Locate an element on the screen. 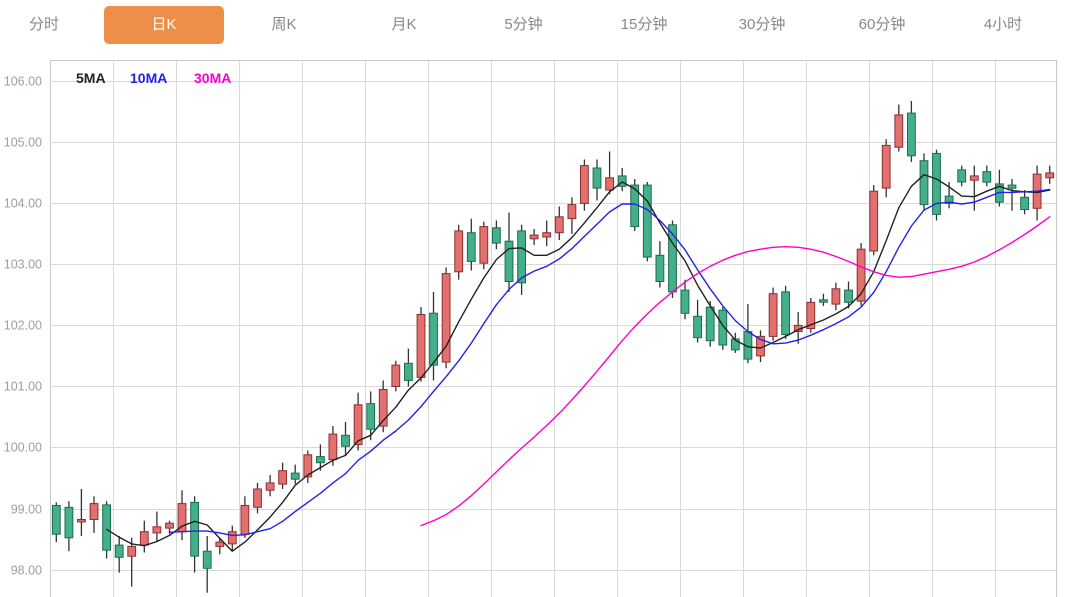  tab-2: 周K is located at coordinates (284, 25).